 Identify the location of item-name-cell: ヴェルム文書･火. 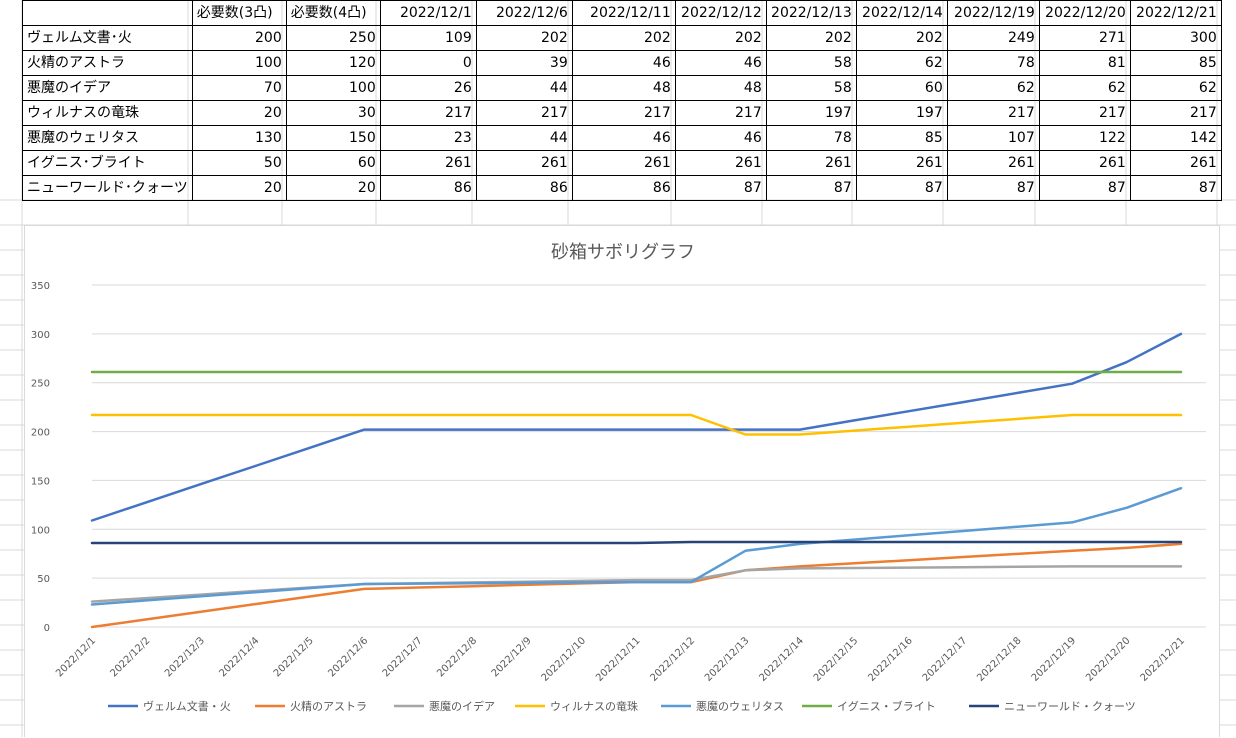
(107, 38).